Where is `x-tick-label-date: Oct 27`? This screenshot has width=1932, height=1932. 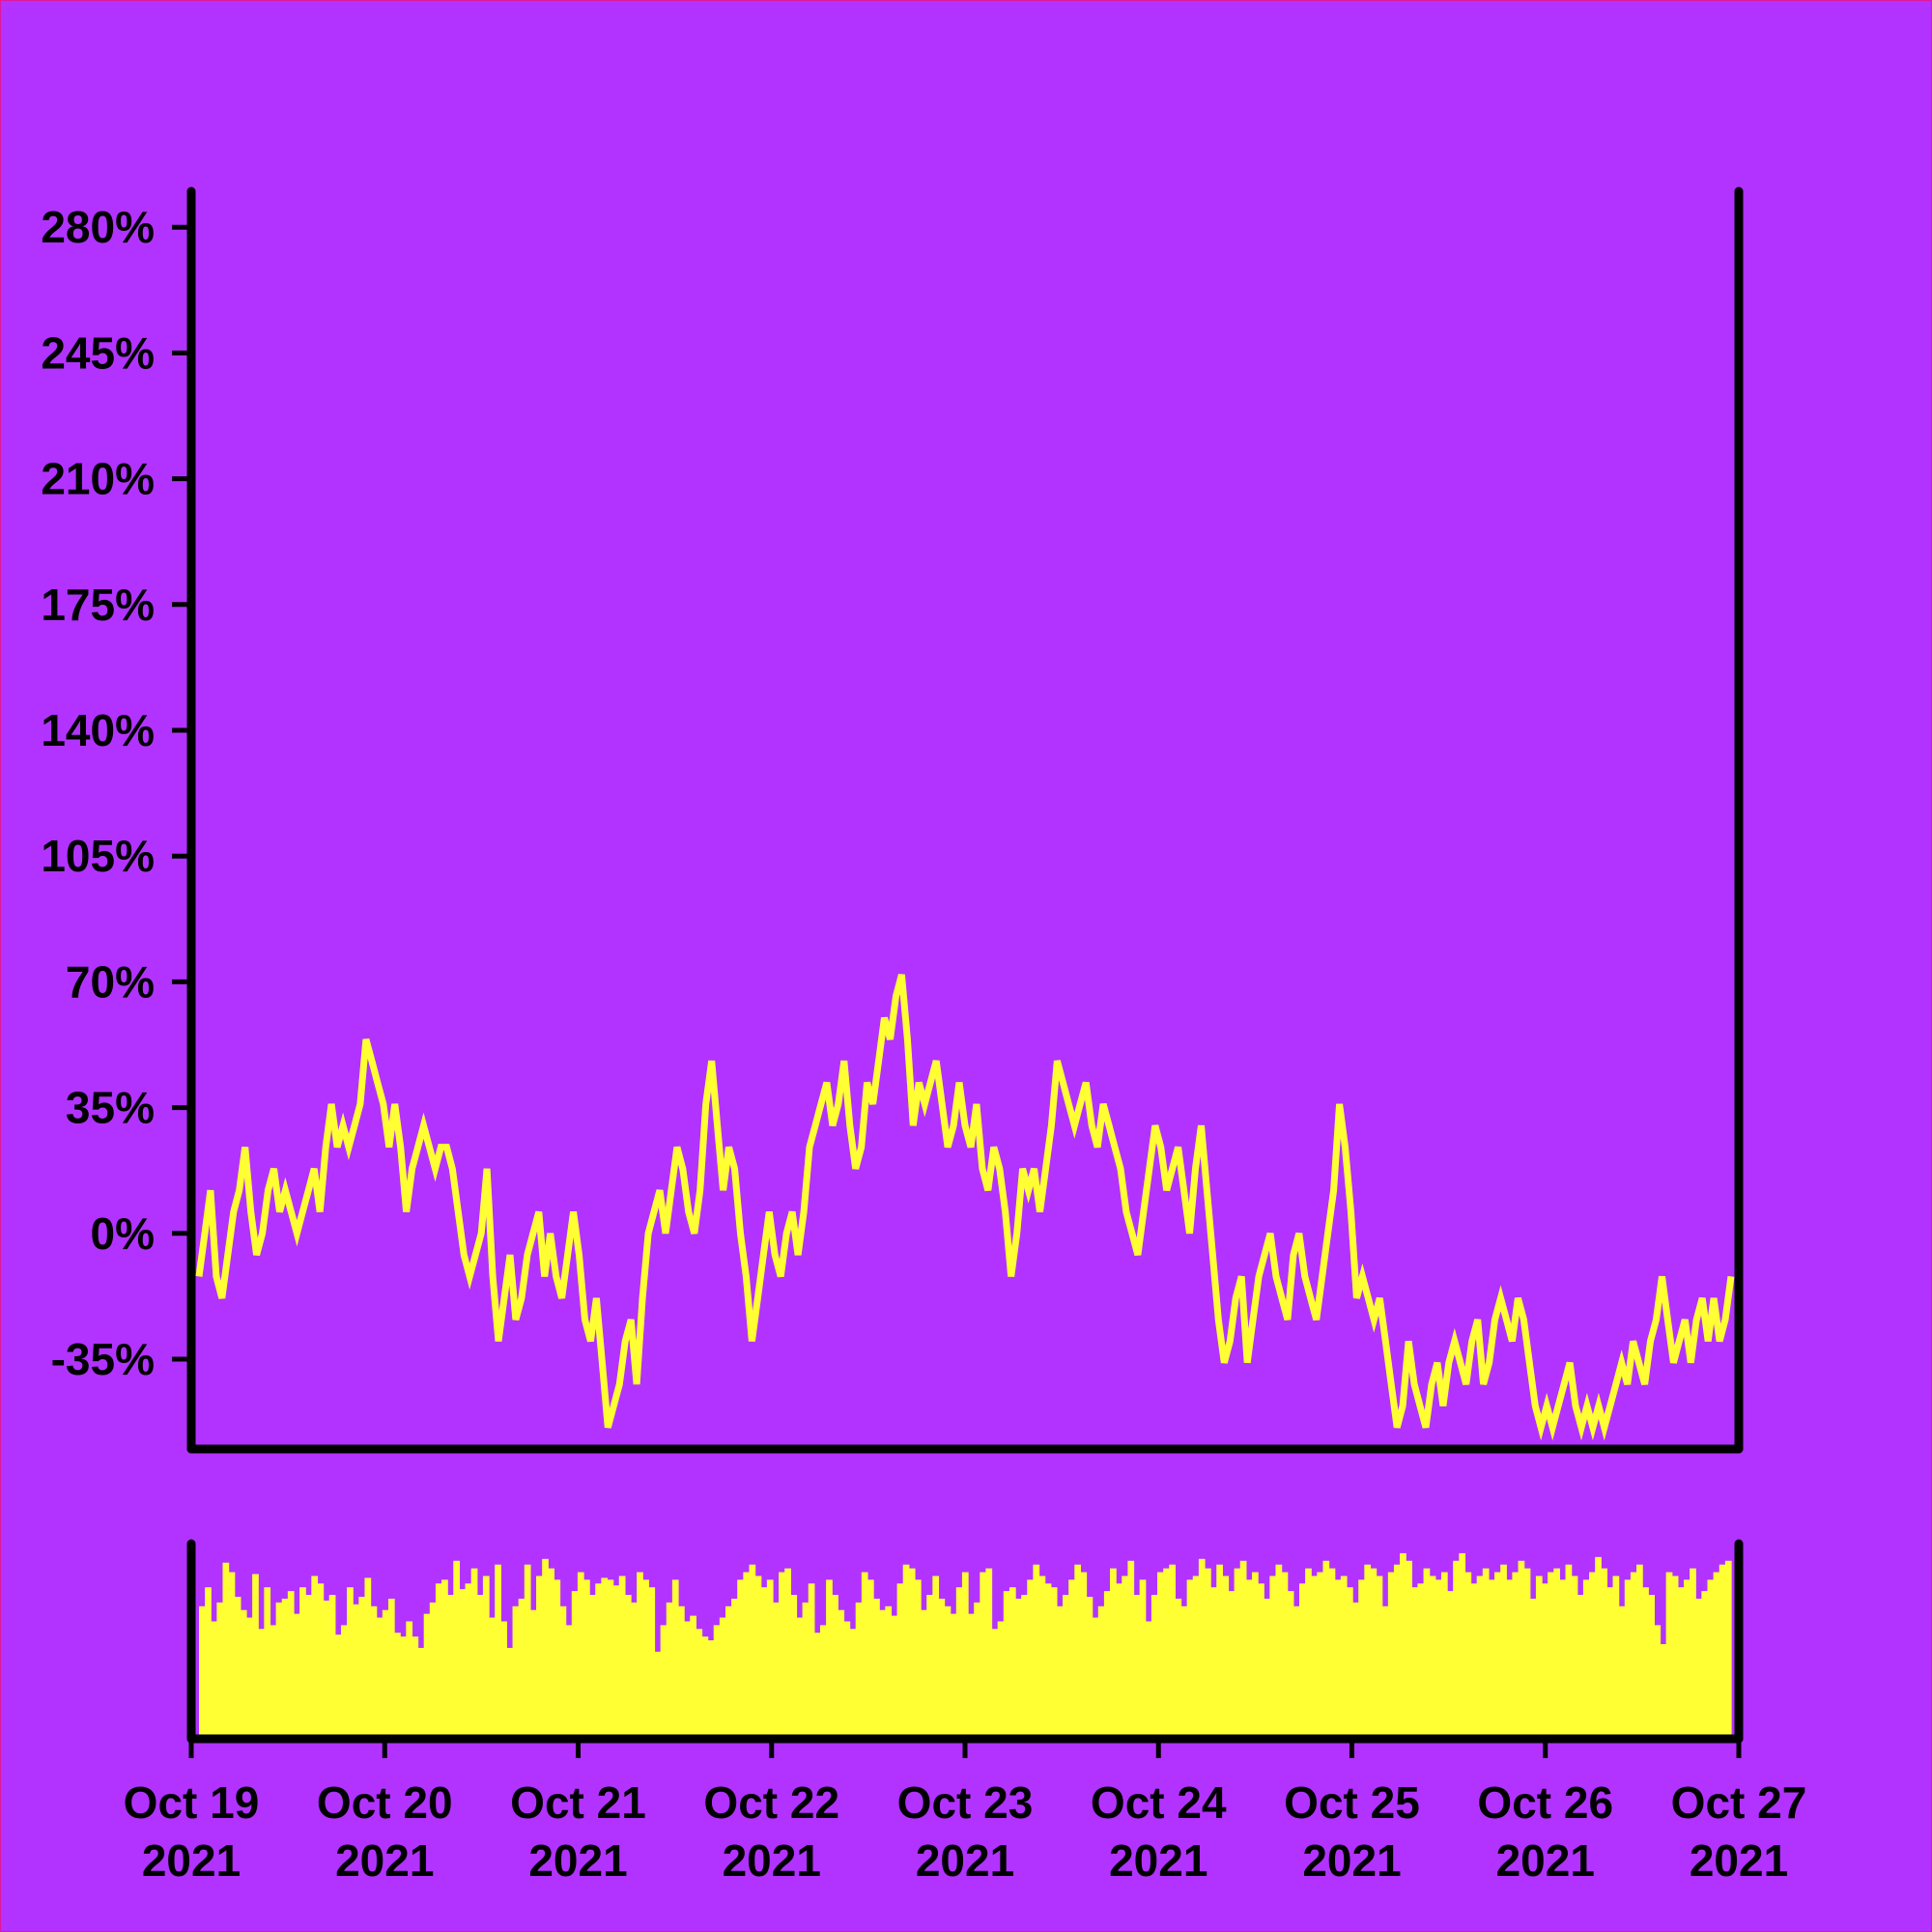 x-tick-label-date: Oct 27 is located at coordinates (1739, 1802).